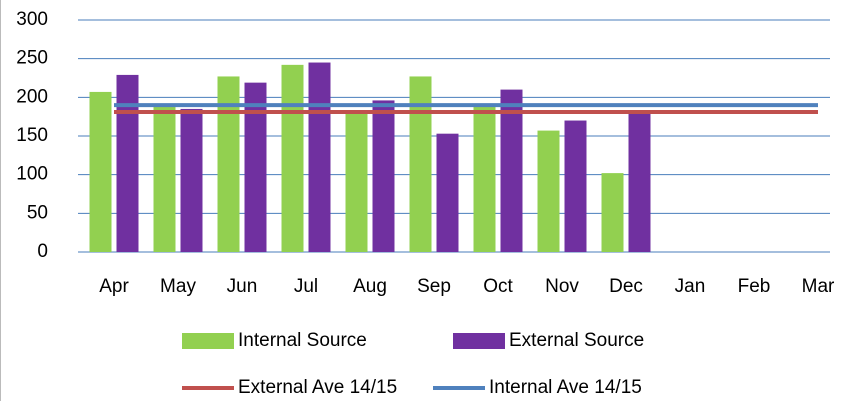 Image resolution: width=858 pixels, height=406 pixels. I want to click on y-tick-label: 150, so click(32, 135).